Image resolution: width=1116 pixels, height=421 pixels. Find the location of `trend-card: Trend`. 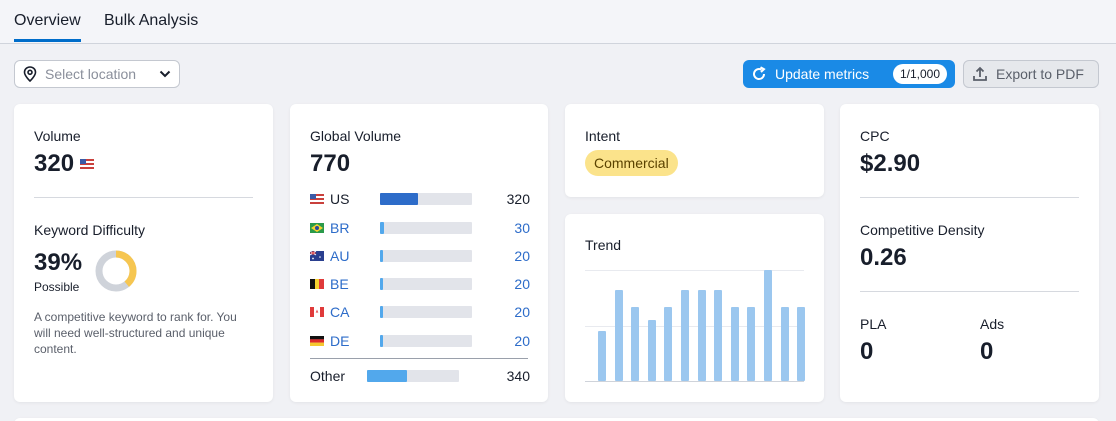

trend-card: Trend is located at coordinates (694, 308).